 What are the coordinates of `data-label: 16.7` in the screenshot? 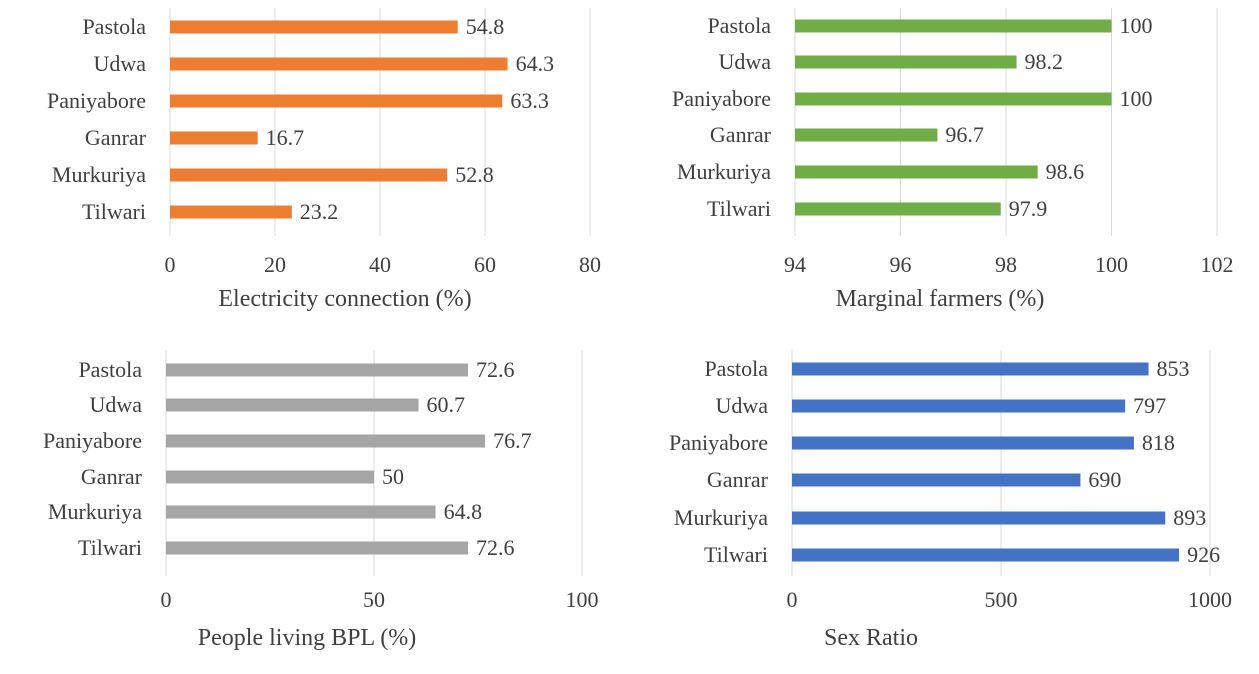 It's located at (285, 137).